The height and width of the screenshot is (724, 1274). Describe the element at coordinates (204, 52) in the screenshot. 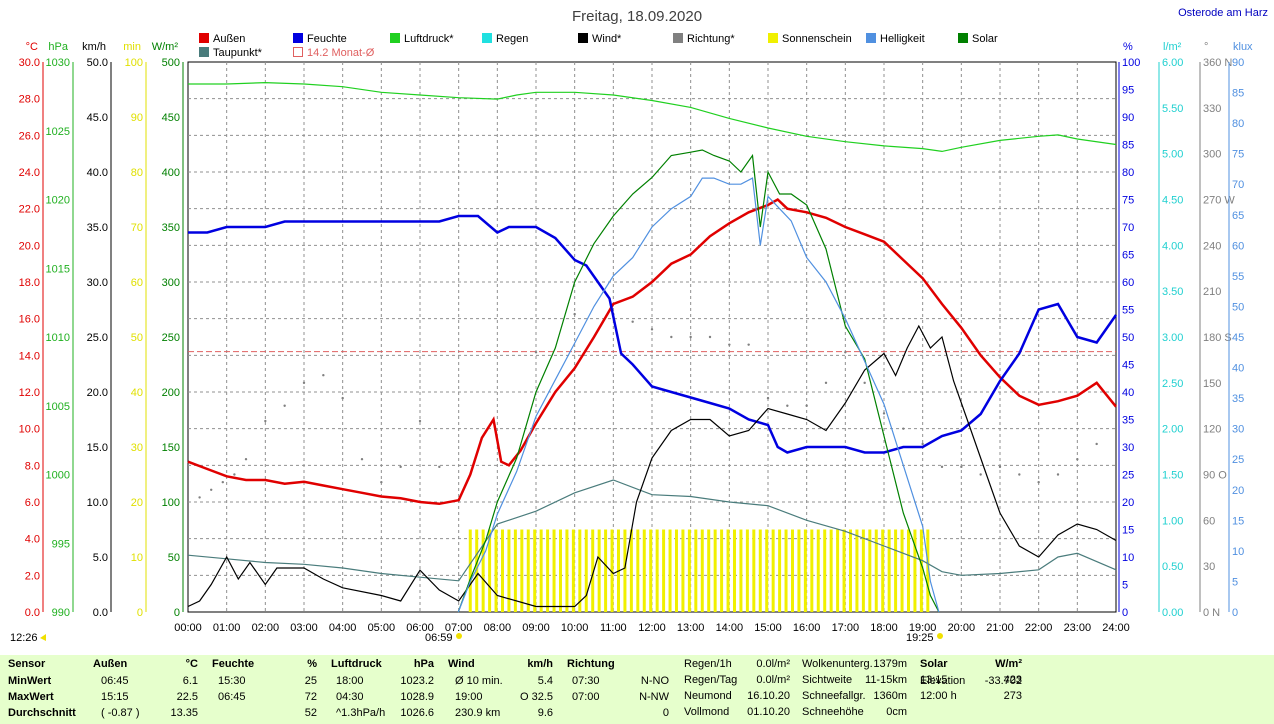

I see `legend-swatch-taupunkt` at that location.